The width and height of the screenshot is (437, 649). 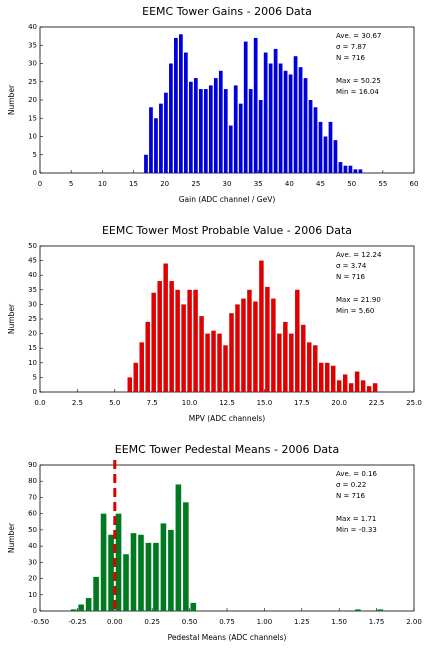 What do you see at coordinates (32, 319) in the screenshot?
I see `y-tick-label: 25` at bounding box center [32, 319].